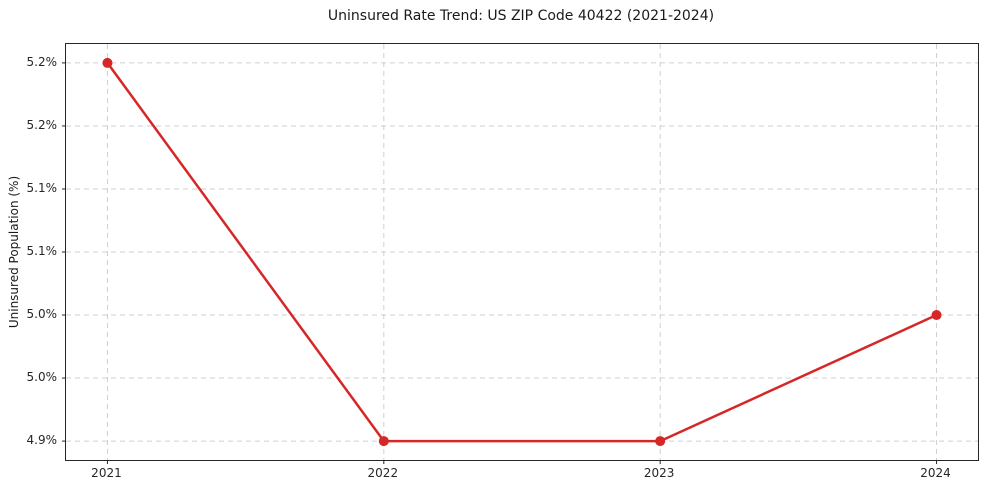 Image resolution: width=989 pixels, height=490 pixels. Describe the element at coordinates (935, 473) in the screenshot. I see `x-tick-label: 2024` at that location.